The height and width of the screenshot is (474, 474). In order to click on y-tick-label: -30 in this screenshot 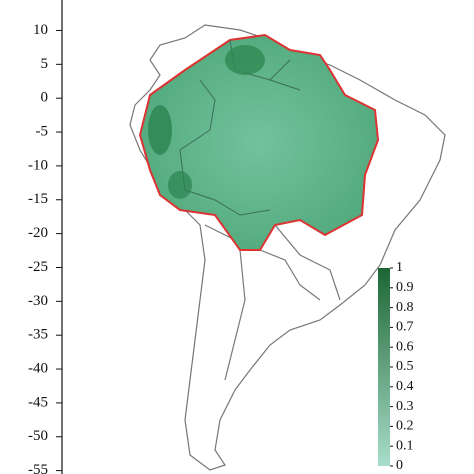, I will do `click(38, 301)`.